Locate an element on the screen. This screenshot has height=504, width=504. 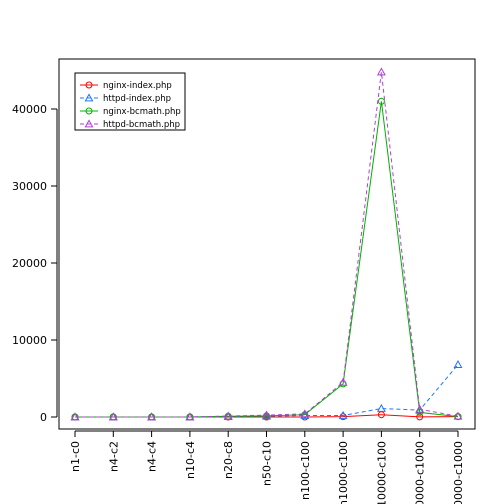
y-tick-label: 40000 is located at coordinates (29, 109).